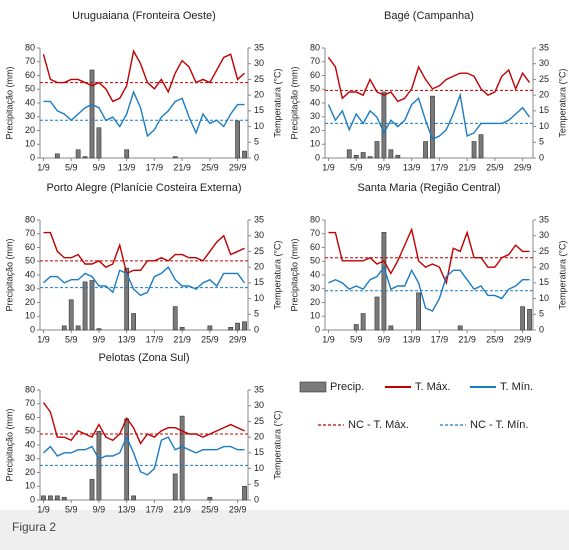 This screenshot has width=569, height=550. I want to click on x-tick-label: 9/9, so click(384, 339).